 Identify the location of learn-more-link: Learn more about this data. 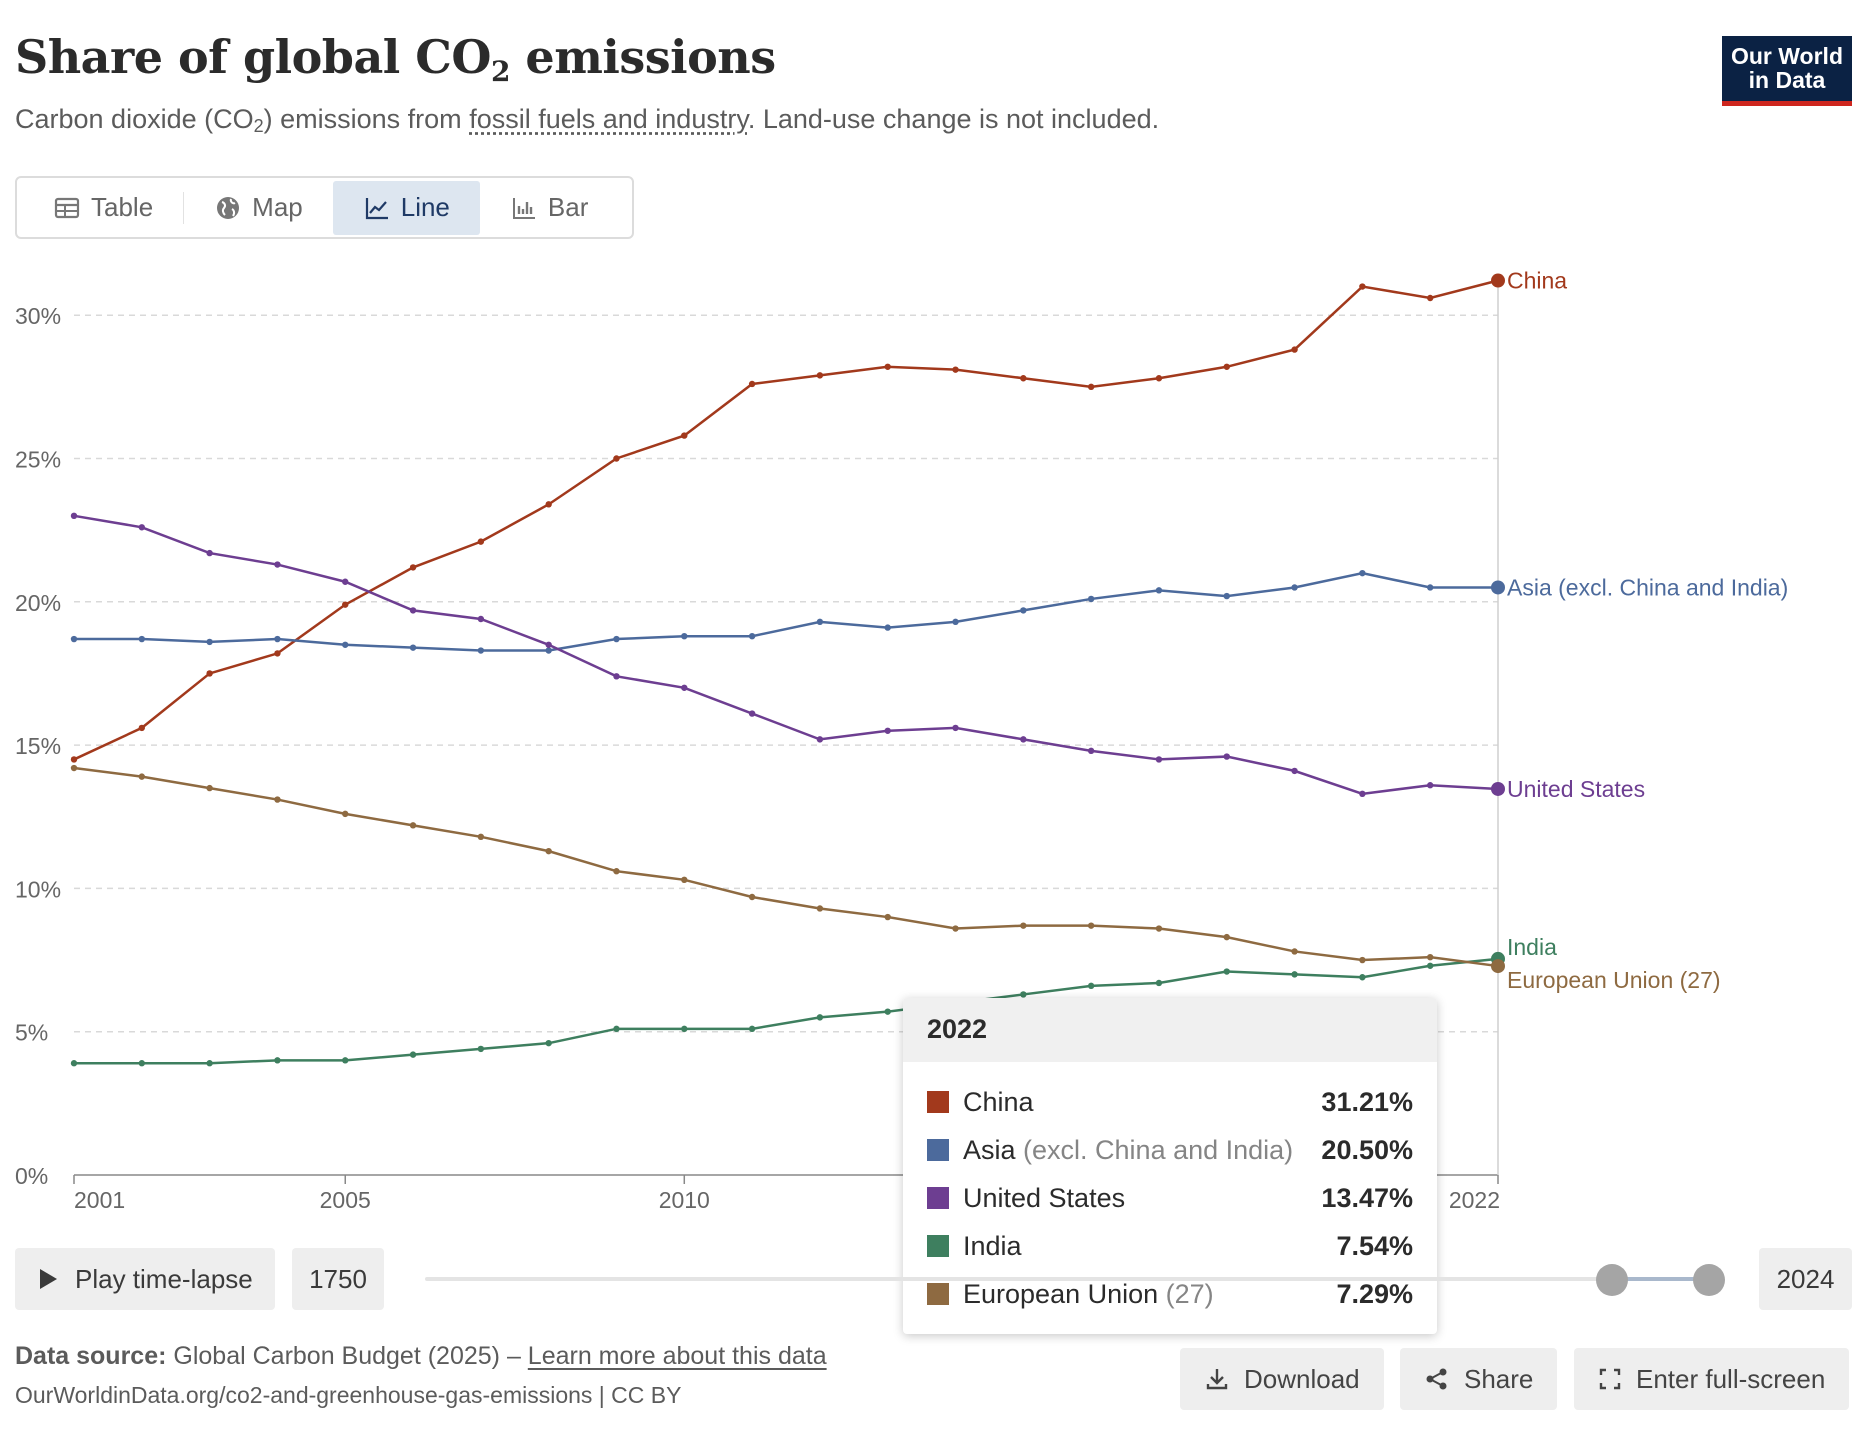
(677, 1356).